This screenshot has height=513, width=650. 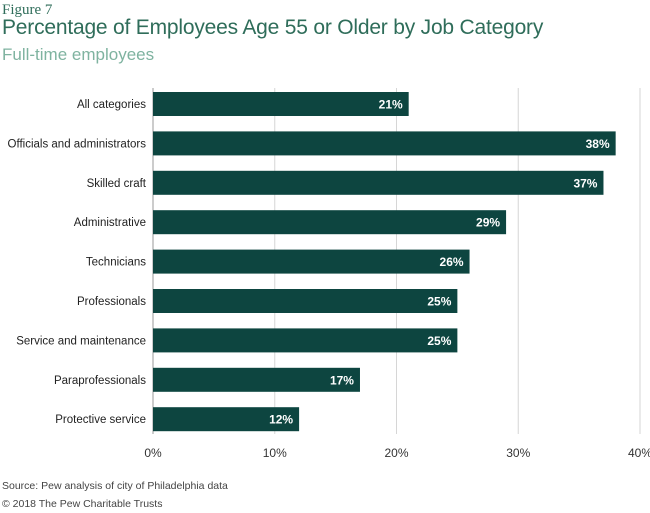 I want to click on data-label: 12%, so click(x=281, y=420).